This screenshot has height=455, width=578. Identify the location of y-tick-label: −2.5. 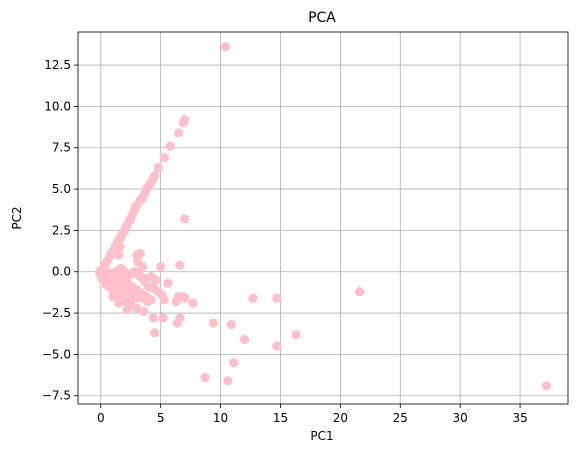
(56, 313).